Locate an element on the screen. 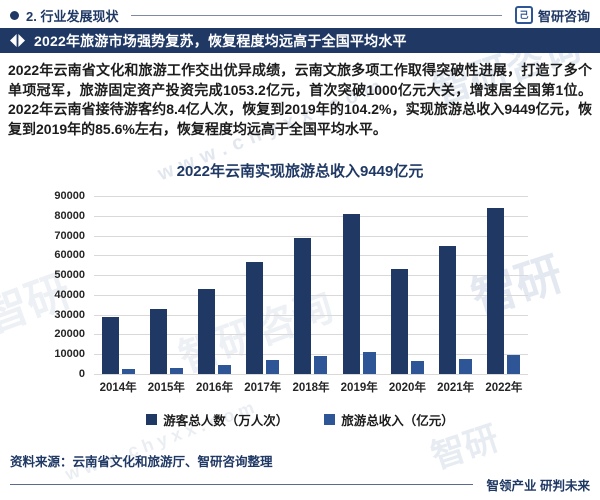 Image resolution: width=600 pixels, height=500 pixels. legend-label: 游客总人数（万人次） is located at coordinates (226, 421).